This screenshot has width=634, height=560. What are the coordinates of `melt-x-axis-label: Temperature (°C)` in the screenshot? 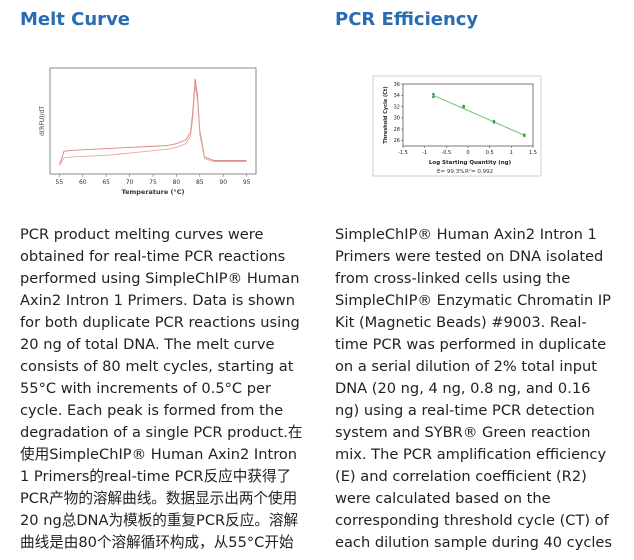 It's located at (153, 192).